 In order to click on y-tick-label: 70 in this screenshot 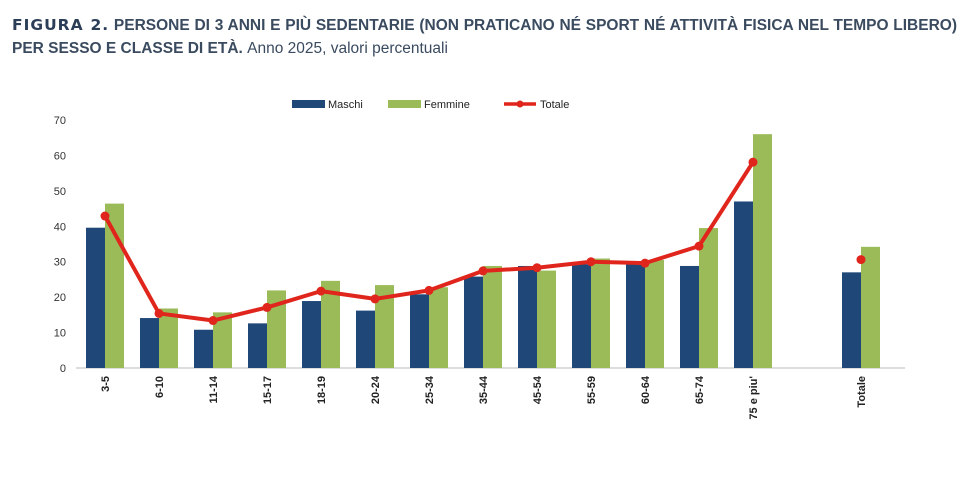, I will do `click(60, 121)`.